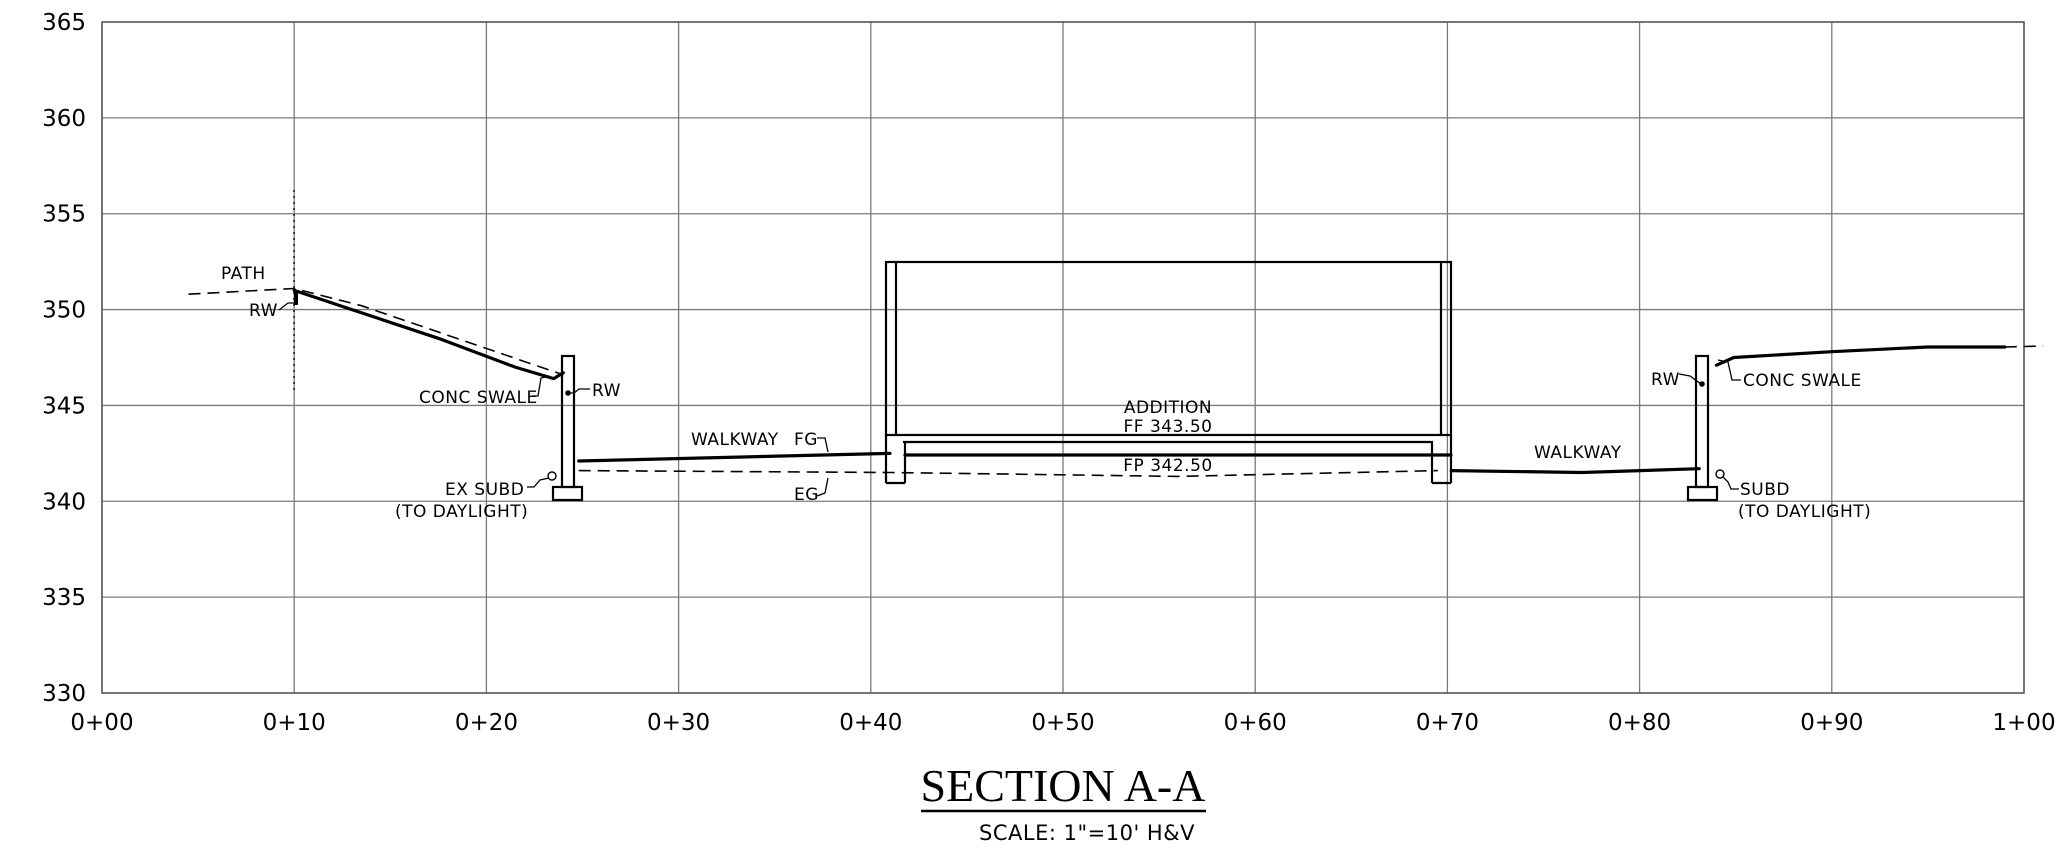 The height and width of the screenshot is (867, 2062). I want to click on to-daylight-label-right: (TO DAYLIGHT), so click(1804, 512).